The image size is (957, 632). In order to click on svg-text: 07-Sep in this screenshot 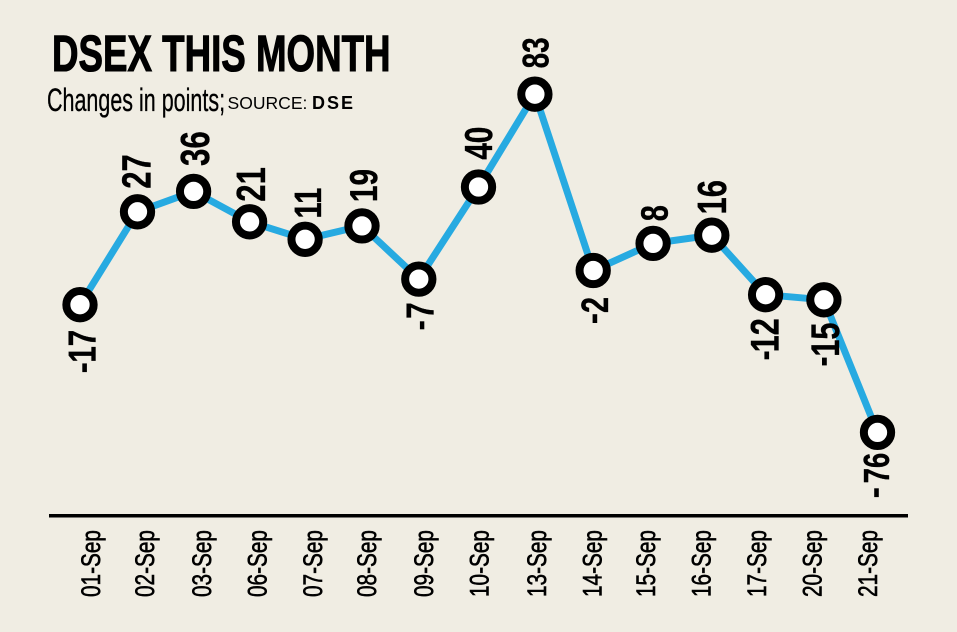, I will do `click(313, 563)`.